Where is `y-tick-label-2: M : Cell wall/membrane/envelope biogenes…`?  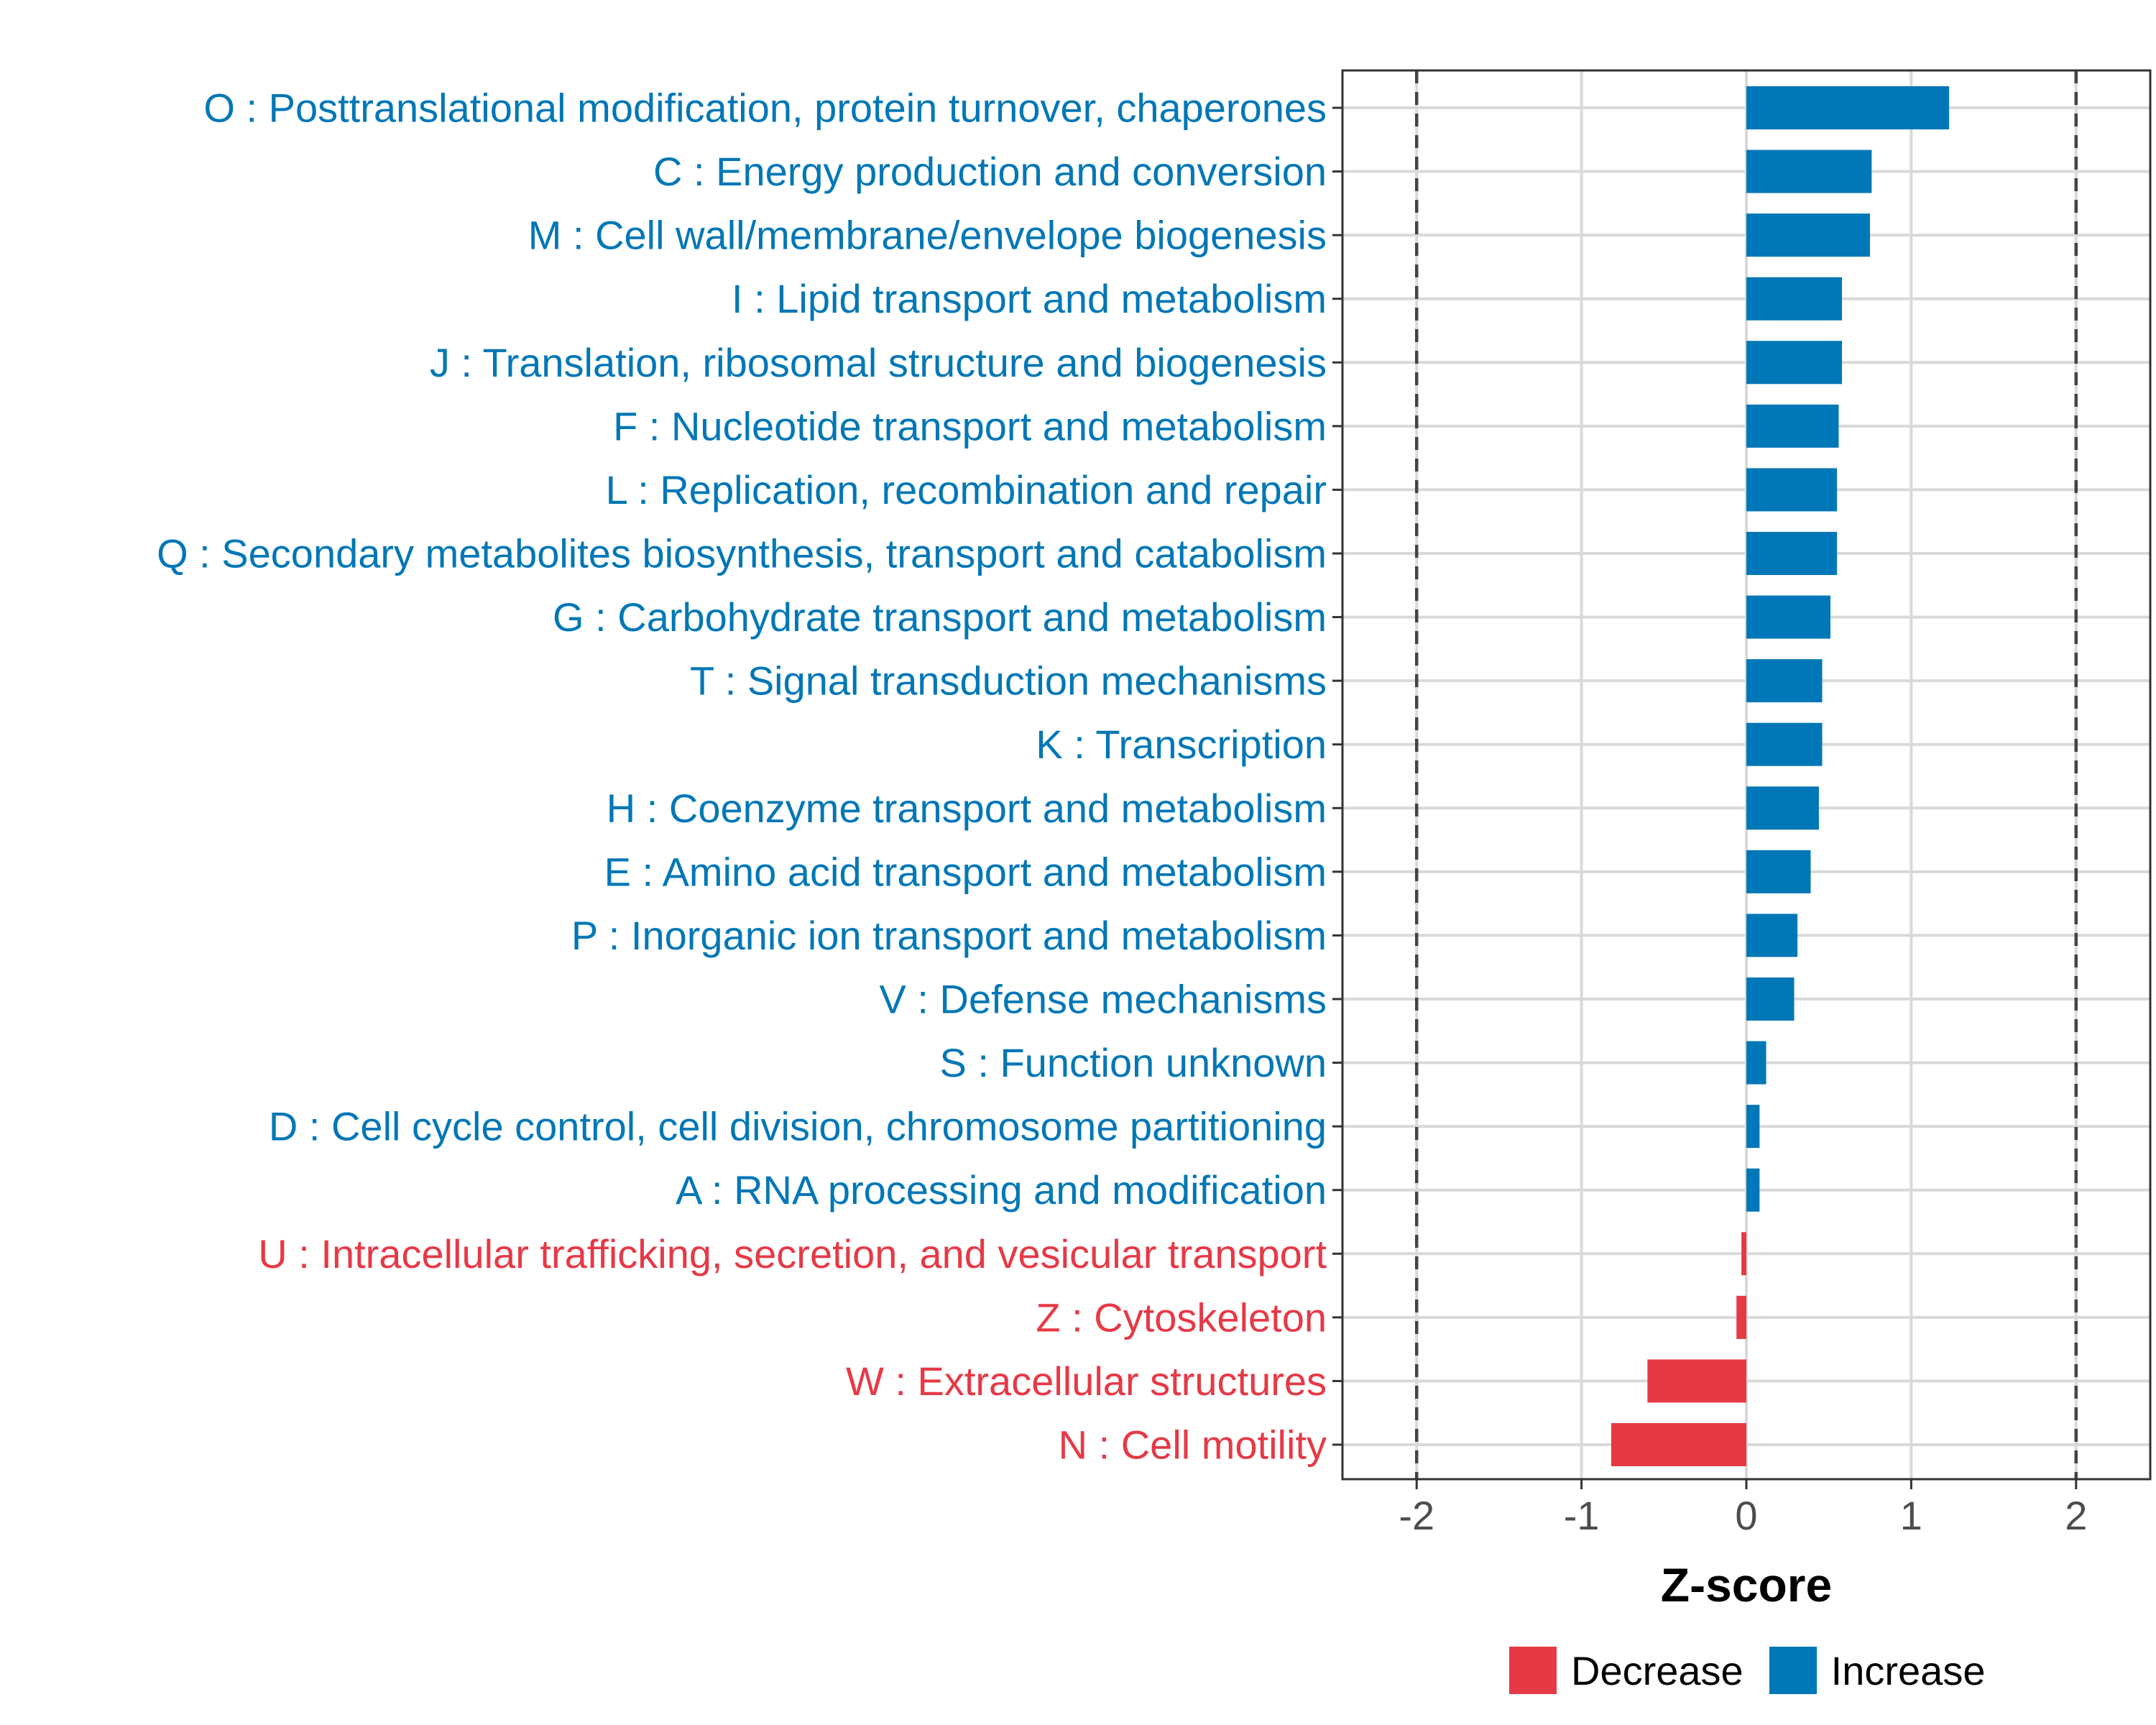 y-tick-label-2: M : Cell wall/membrane/envelope biogenes… is located at coordinates (927, 235).